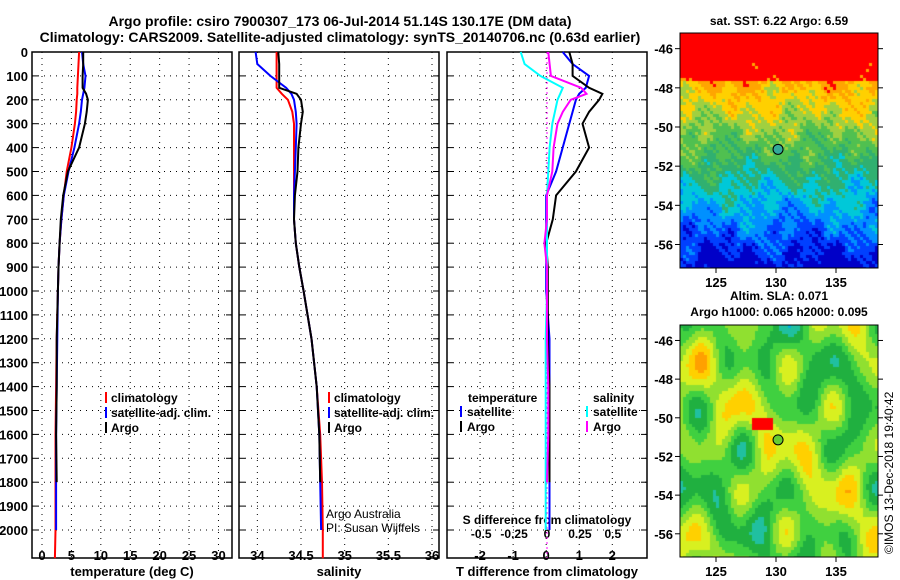  Describe the element at coordinates (373, 528) in the screenshot. I see `credit-line-2: PI: Susan Wijffels` at that location.